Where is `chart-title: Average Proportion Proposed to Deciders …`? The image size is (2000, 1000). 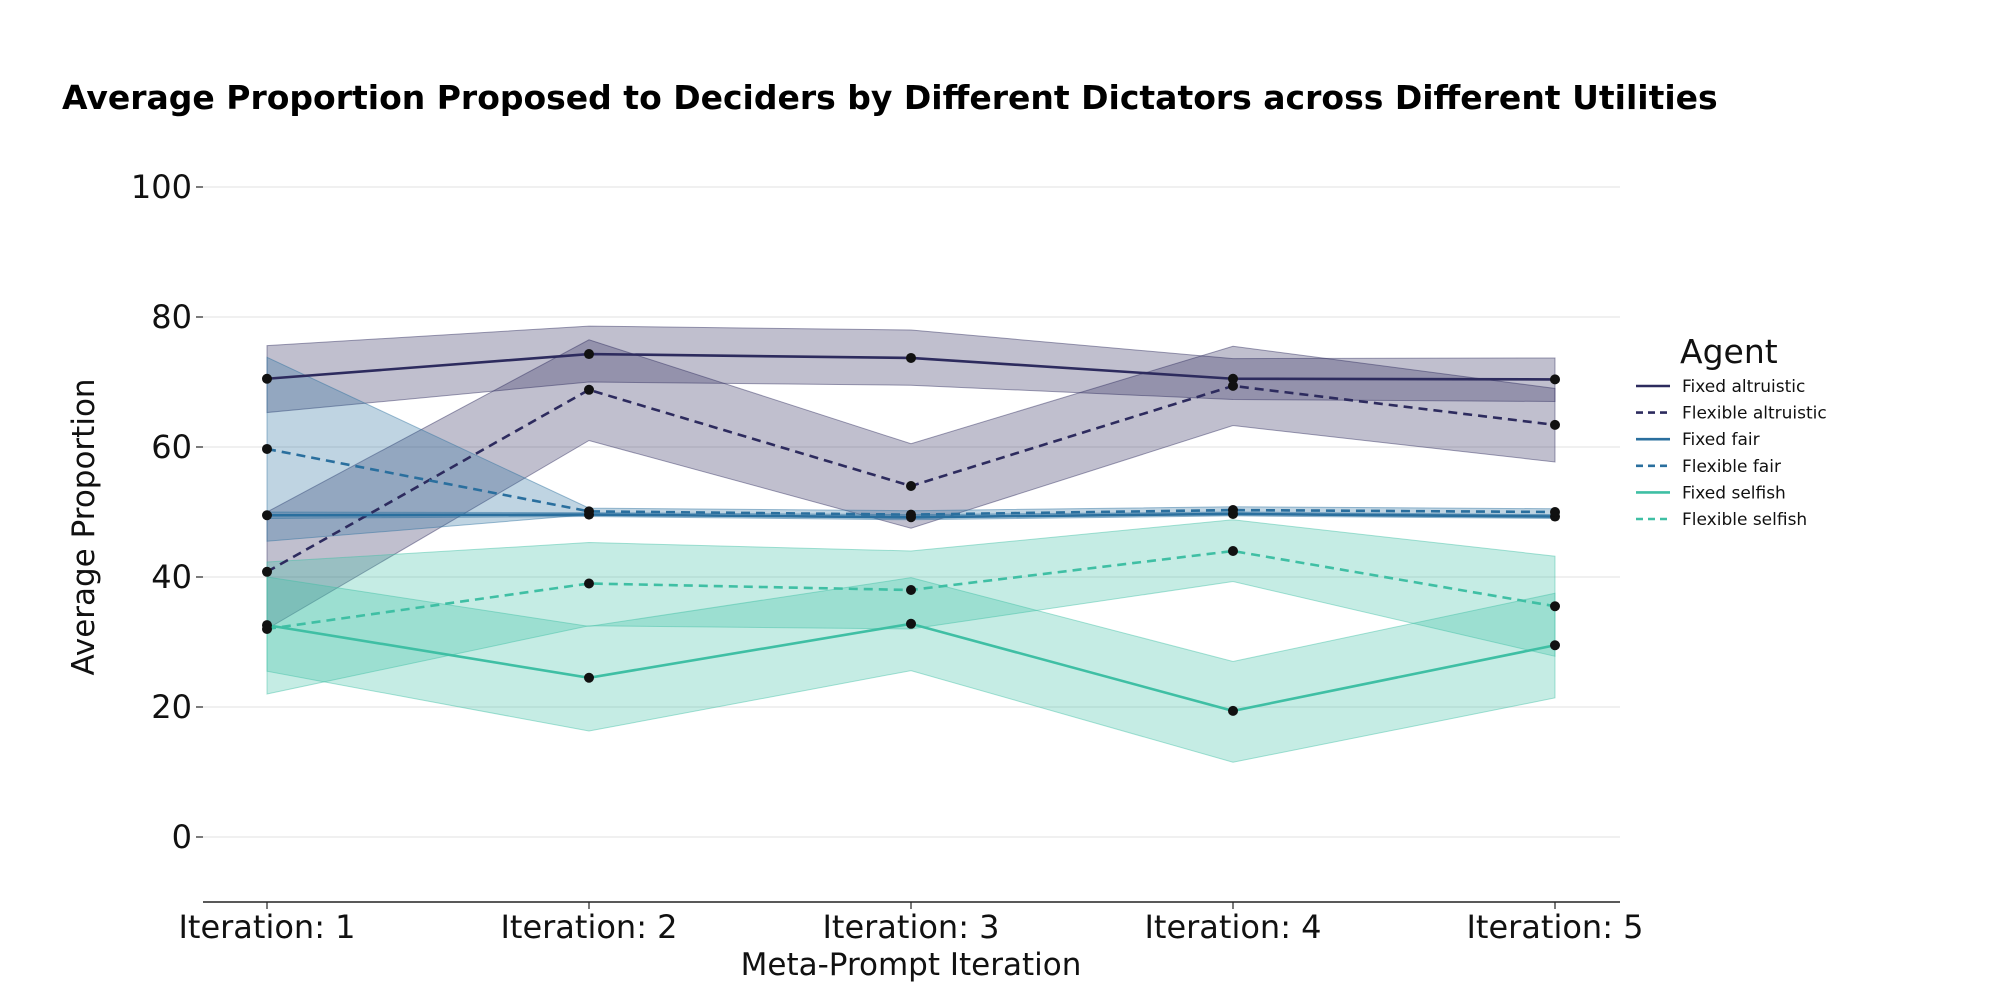
chart-title: Average Proportion Proposed to Deciders … is located at coordinates (890, 97).